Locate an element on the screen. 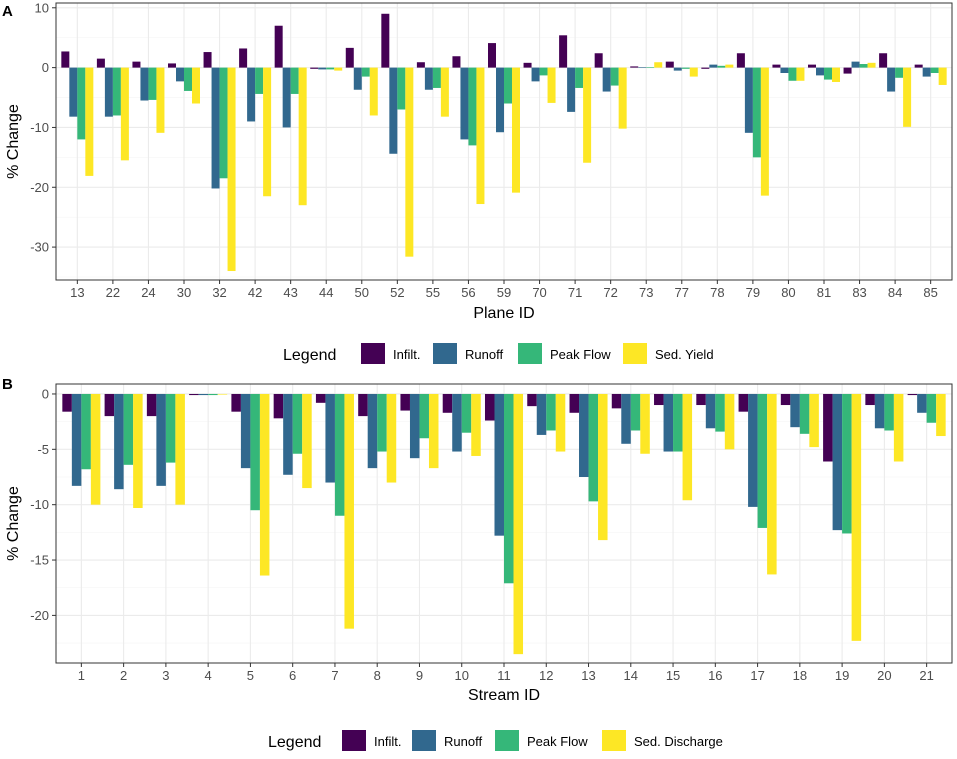 This screenshot has height=759, width=957. x-tick-label-2: 2 is located at coordinates (123, 675).